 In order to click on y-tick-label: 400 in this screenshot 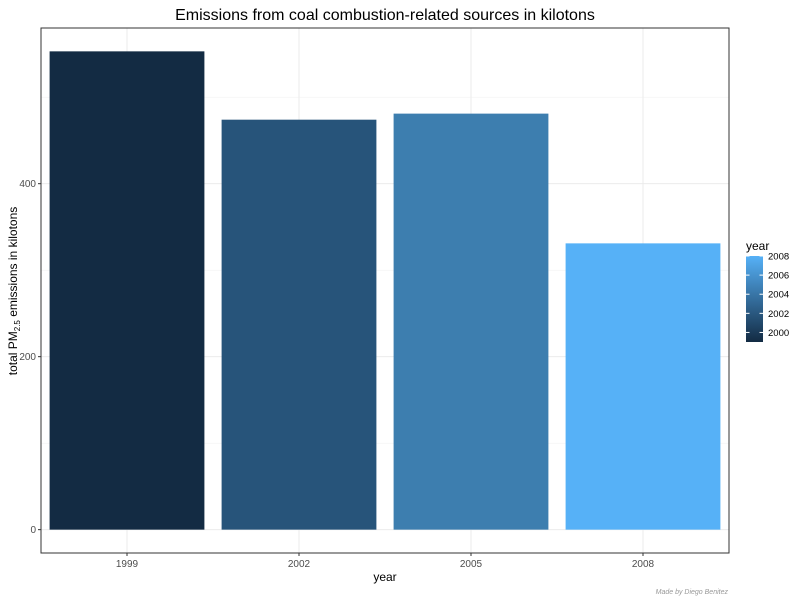, I will do `click(27, 184)`.